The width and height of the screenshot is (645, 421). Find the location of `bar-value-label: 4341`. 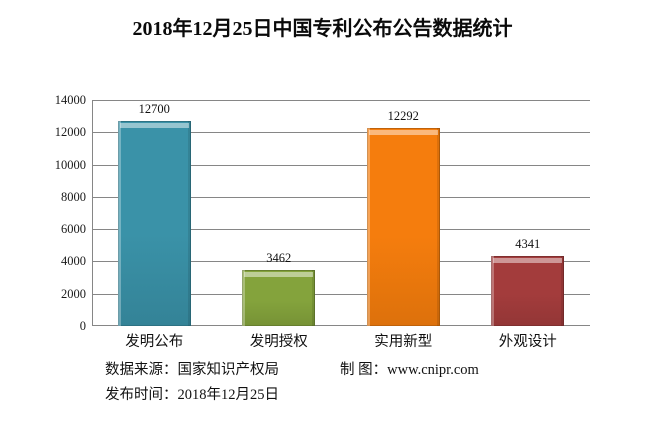

bar-value-label: 4341 is located at coordinates (528, 243).